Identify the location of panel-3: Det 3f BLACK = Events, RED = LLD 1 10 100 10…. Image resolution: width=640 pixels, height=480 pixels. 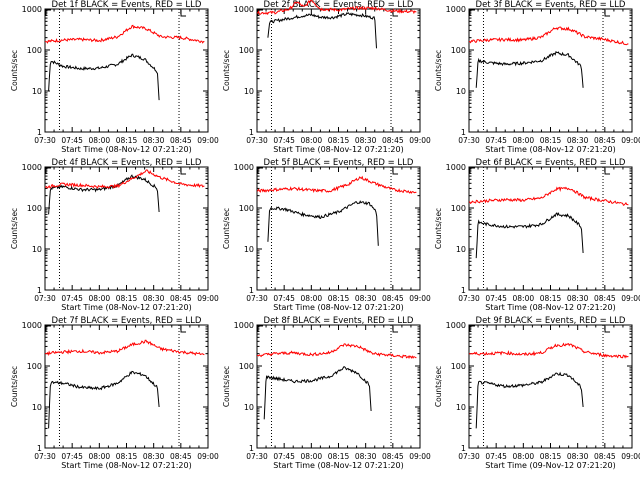
(537, 77).